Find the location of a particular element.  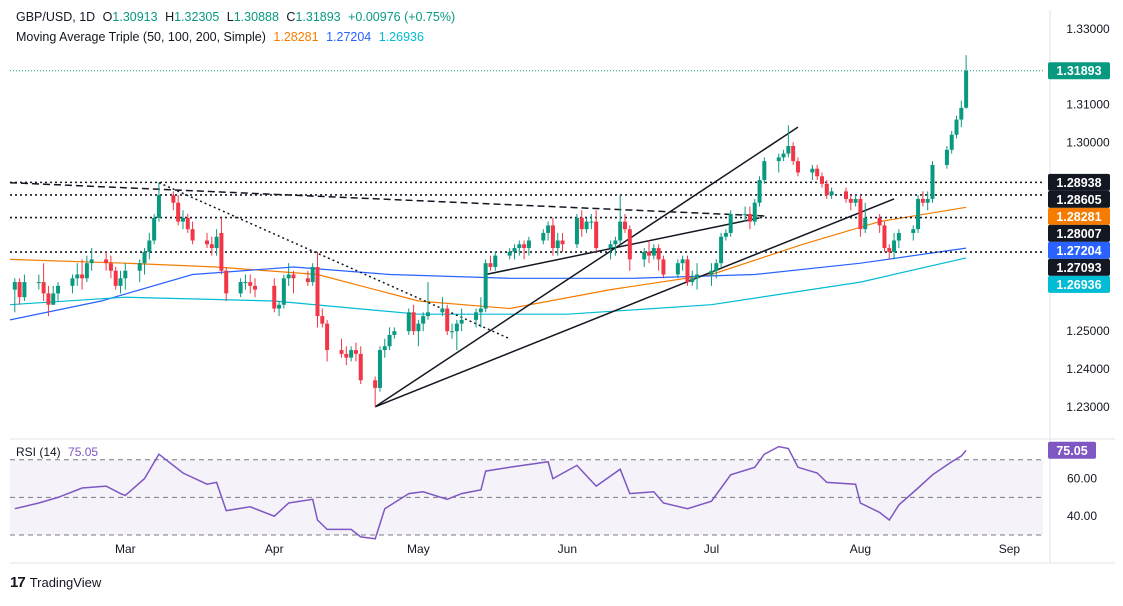

date-tick-label: Mar is located at coordinates (125, 549).